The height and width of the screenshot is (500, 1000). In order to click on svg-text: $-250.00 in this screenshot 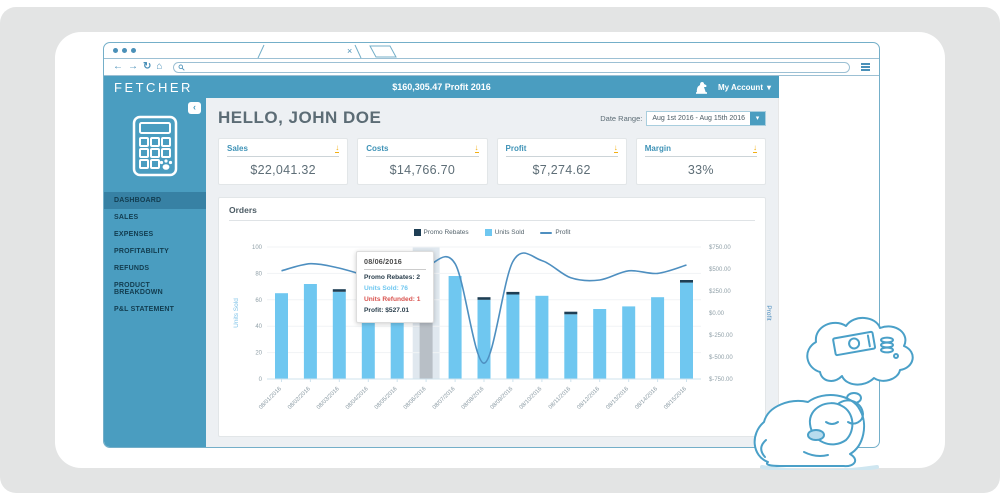, I will do `click(721, 336)`.